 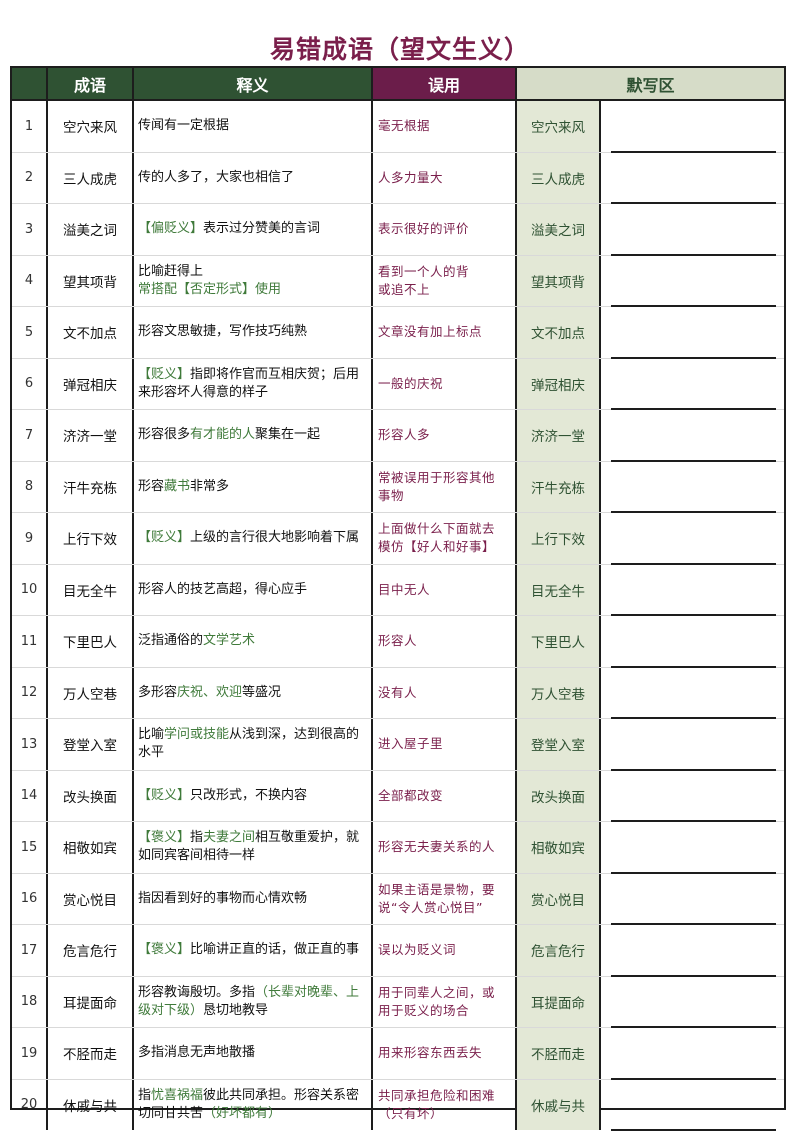 What do you see at coordinates (236, 1010) in the screenshot?
I see `meaning-text: 恳切地教导` at bounding box center [236, 1010].